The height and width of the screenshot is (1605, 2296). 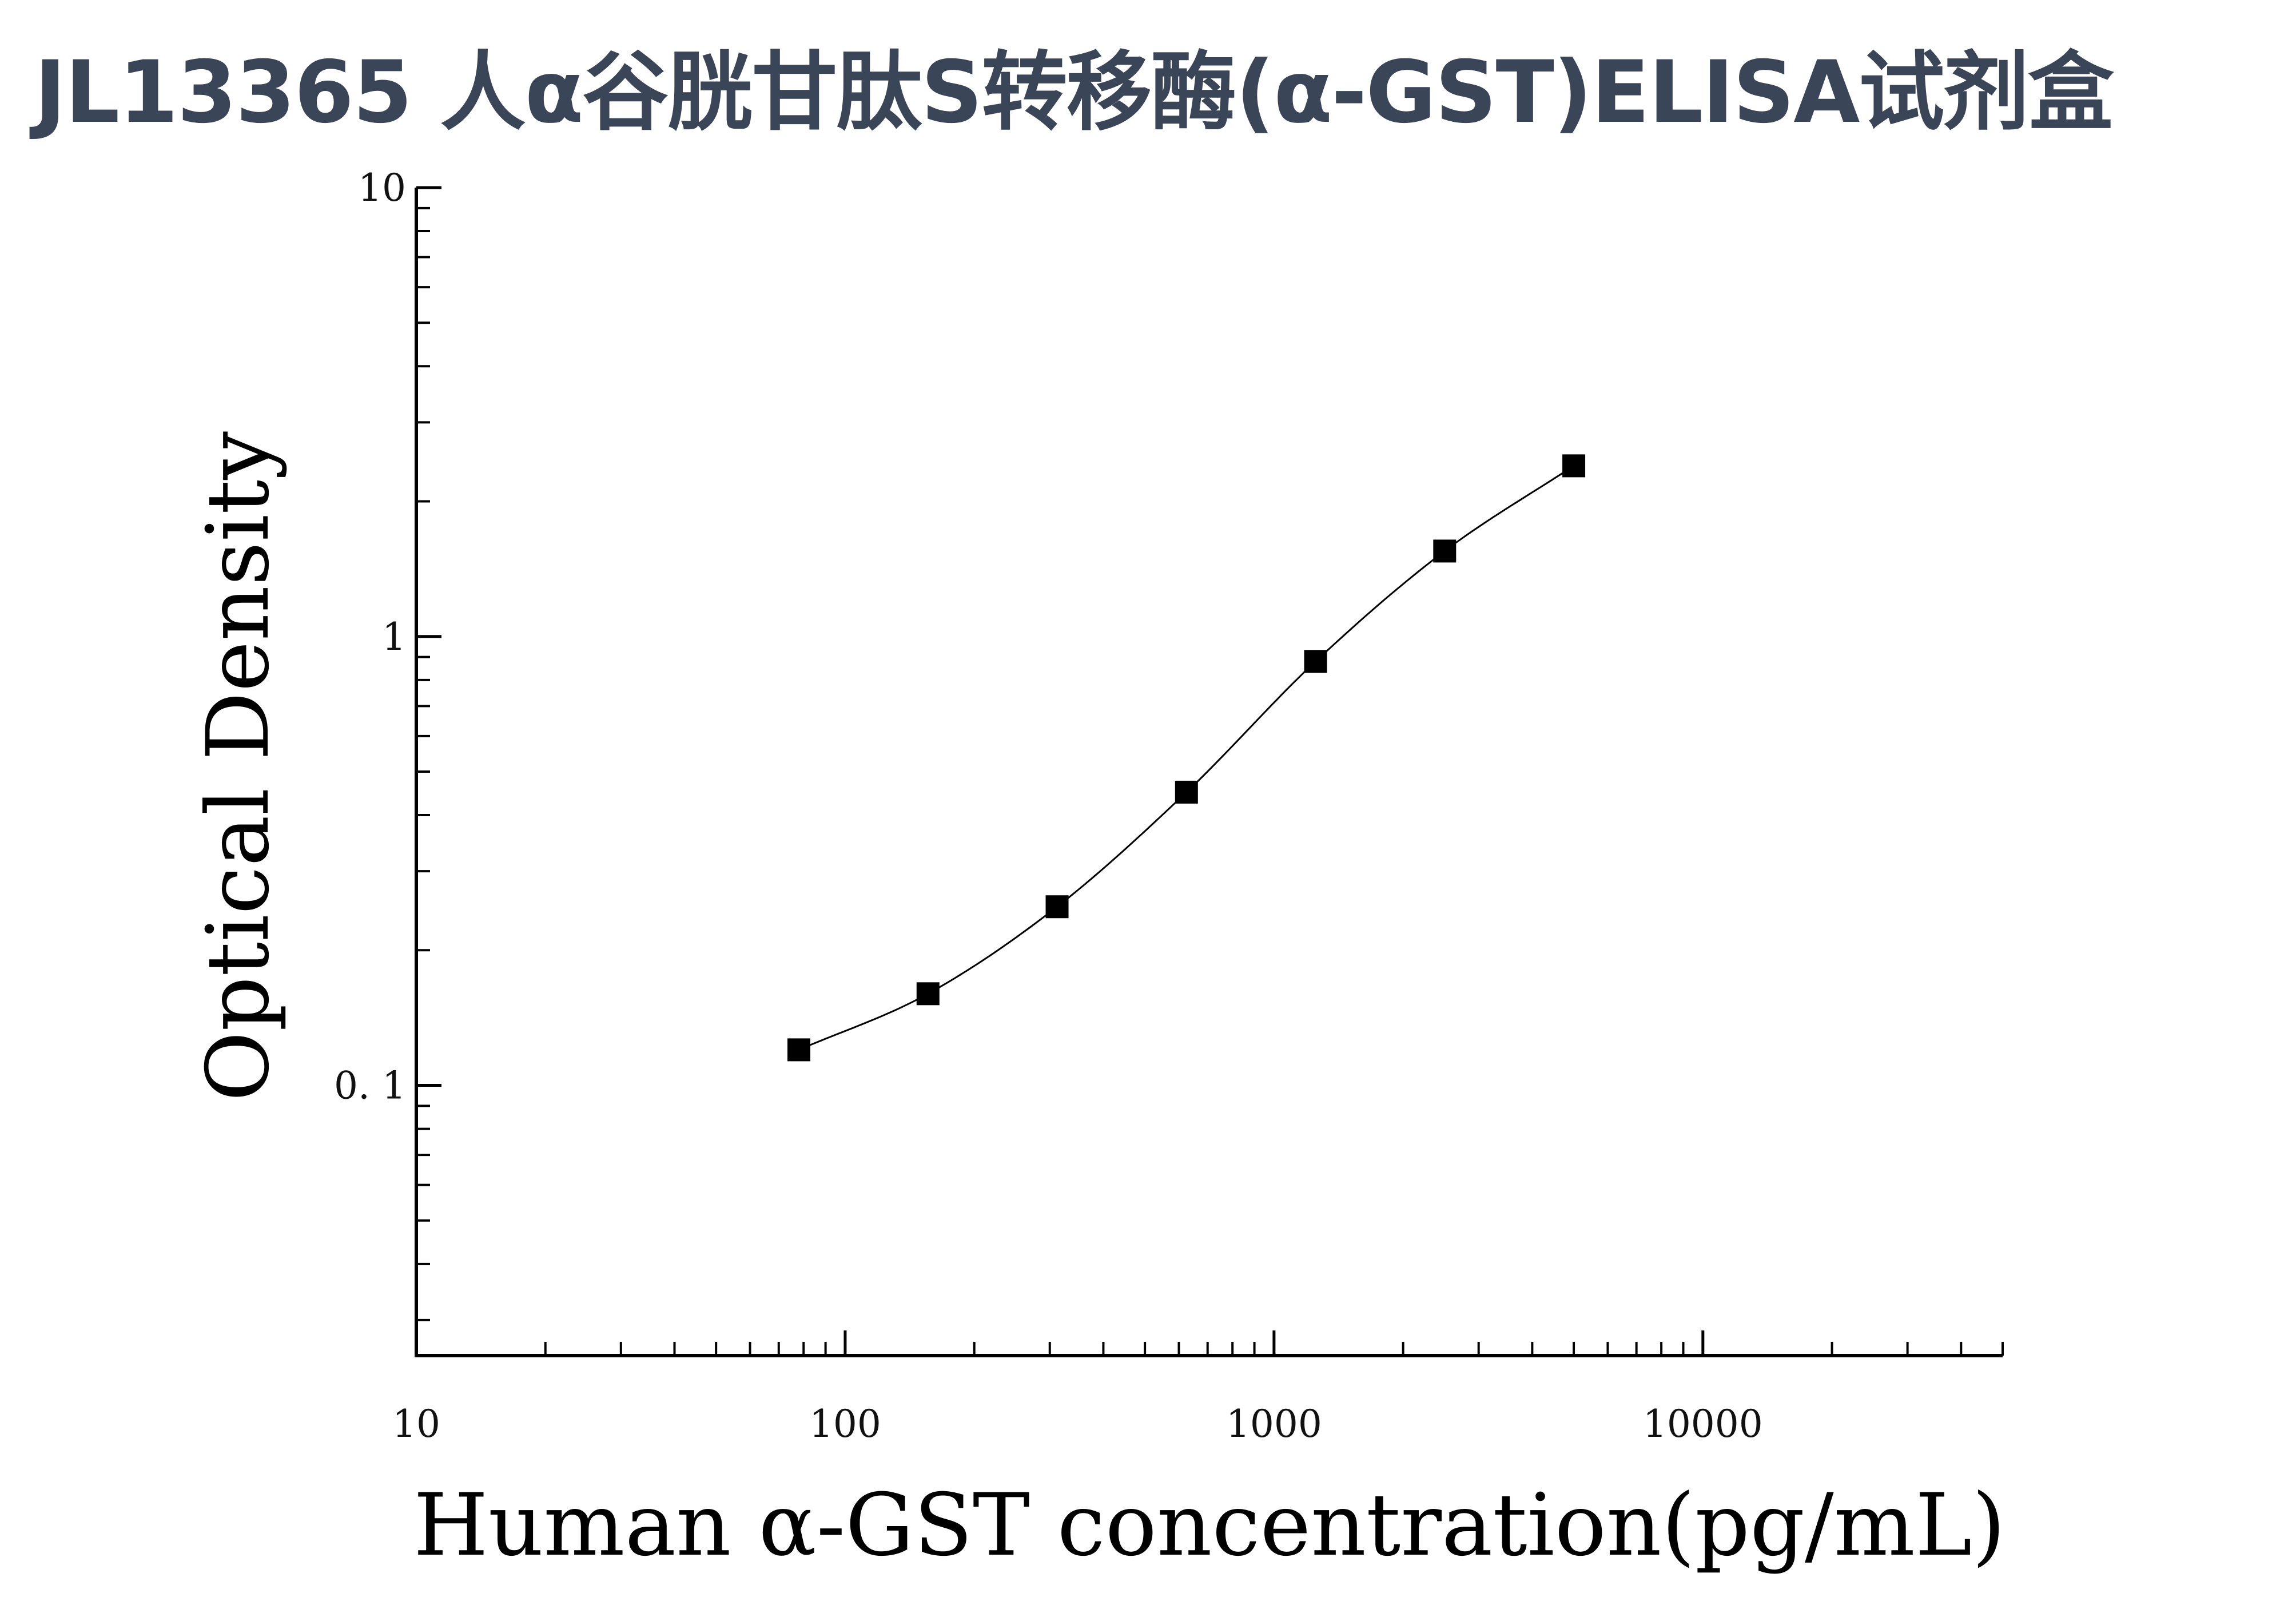 I want to click on x-tick-label: 1000, so click(x=1274, y=1424).